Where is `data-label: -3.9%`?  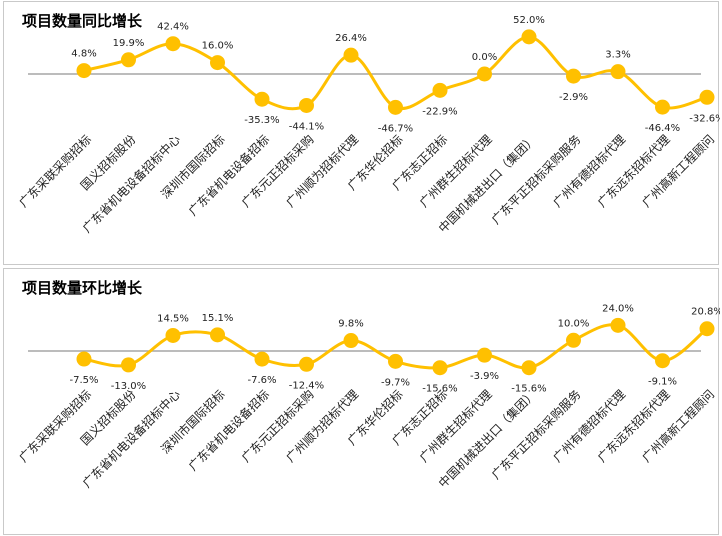
data-label: -3.9% is located at coordinates (484, 376).